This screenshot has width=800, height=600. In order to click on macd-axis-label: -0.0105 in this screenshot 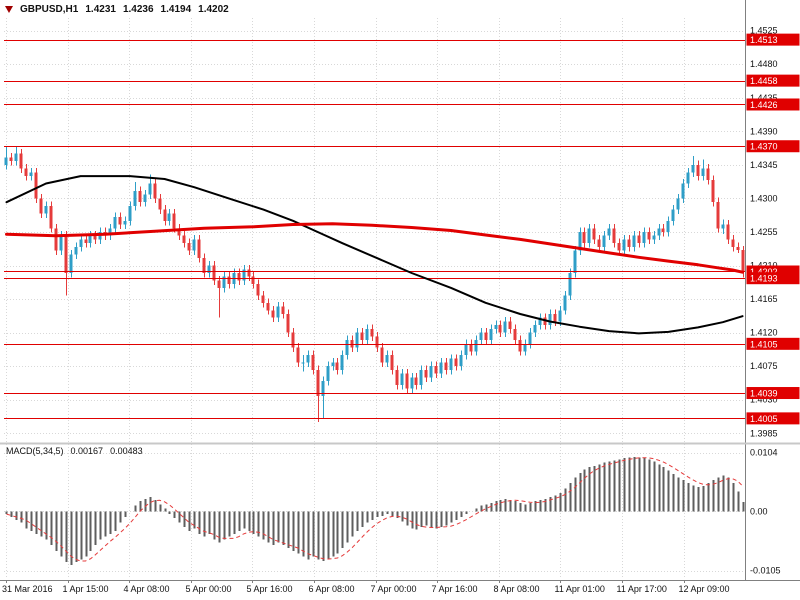, I will do `click(765, 571)`.